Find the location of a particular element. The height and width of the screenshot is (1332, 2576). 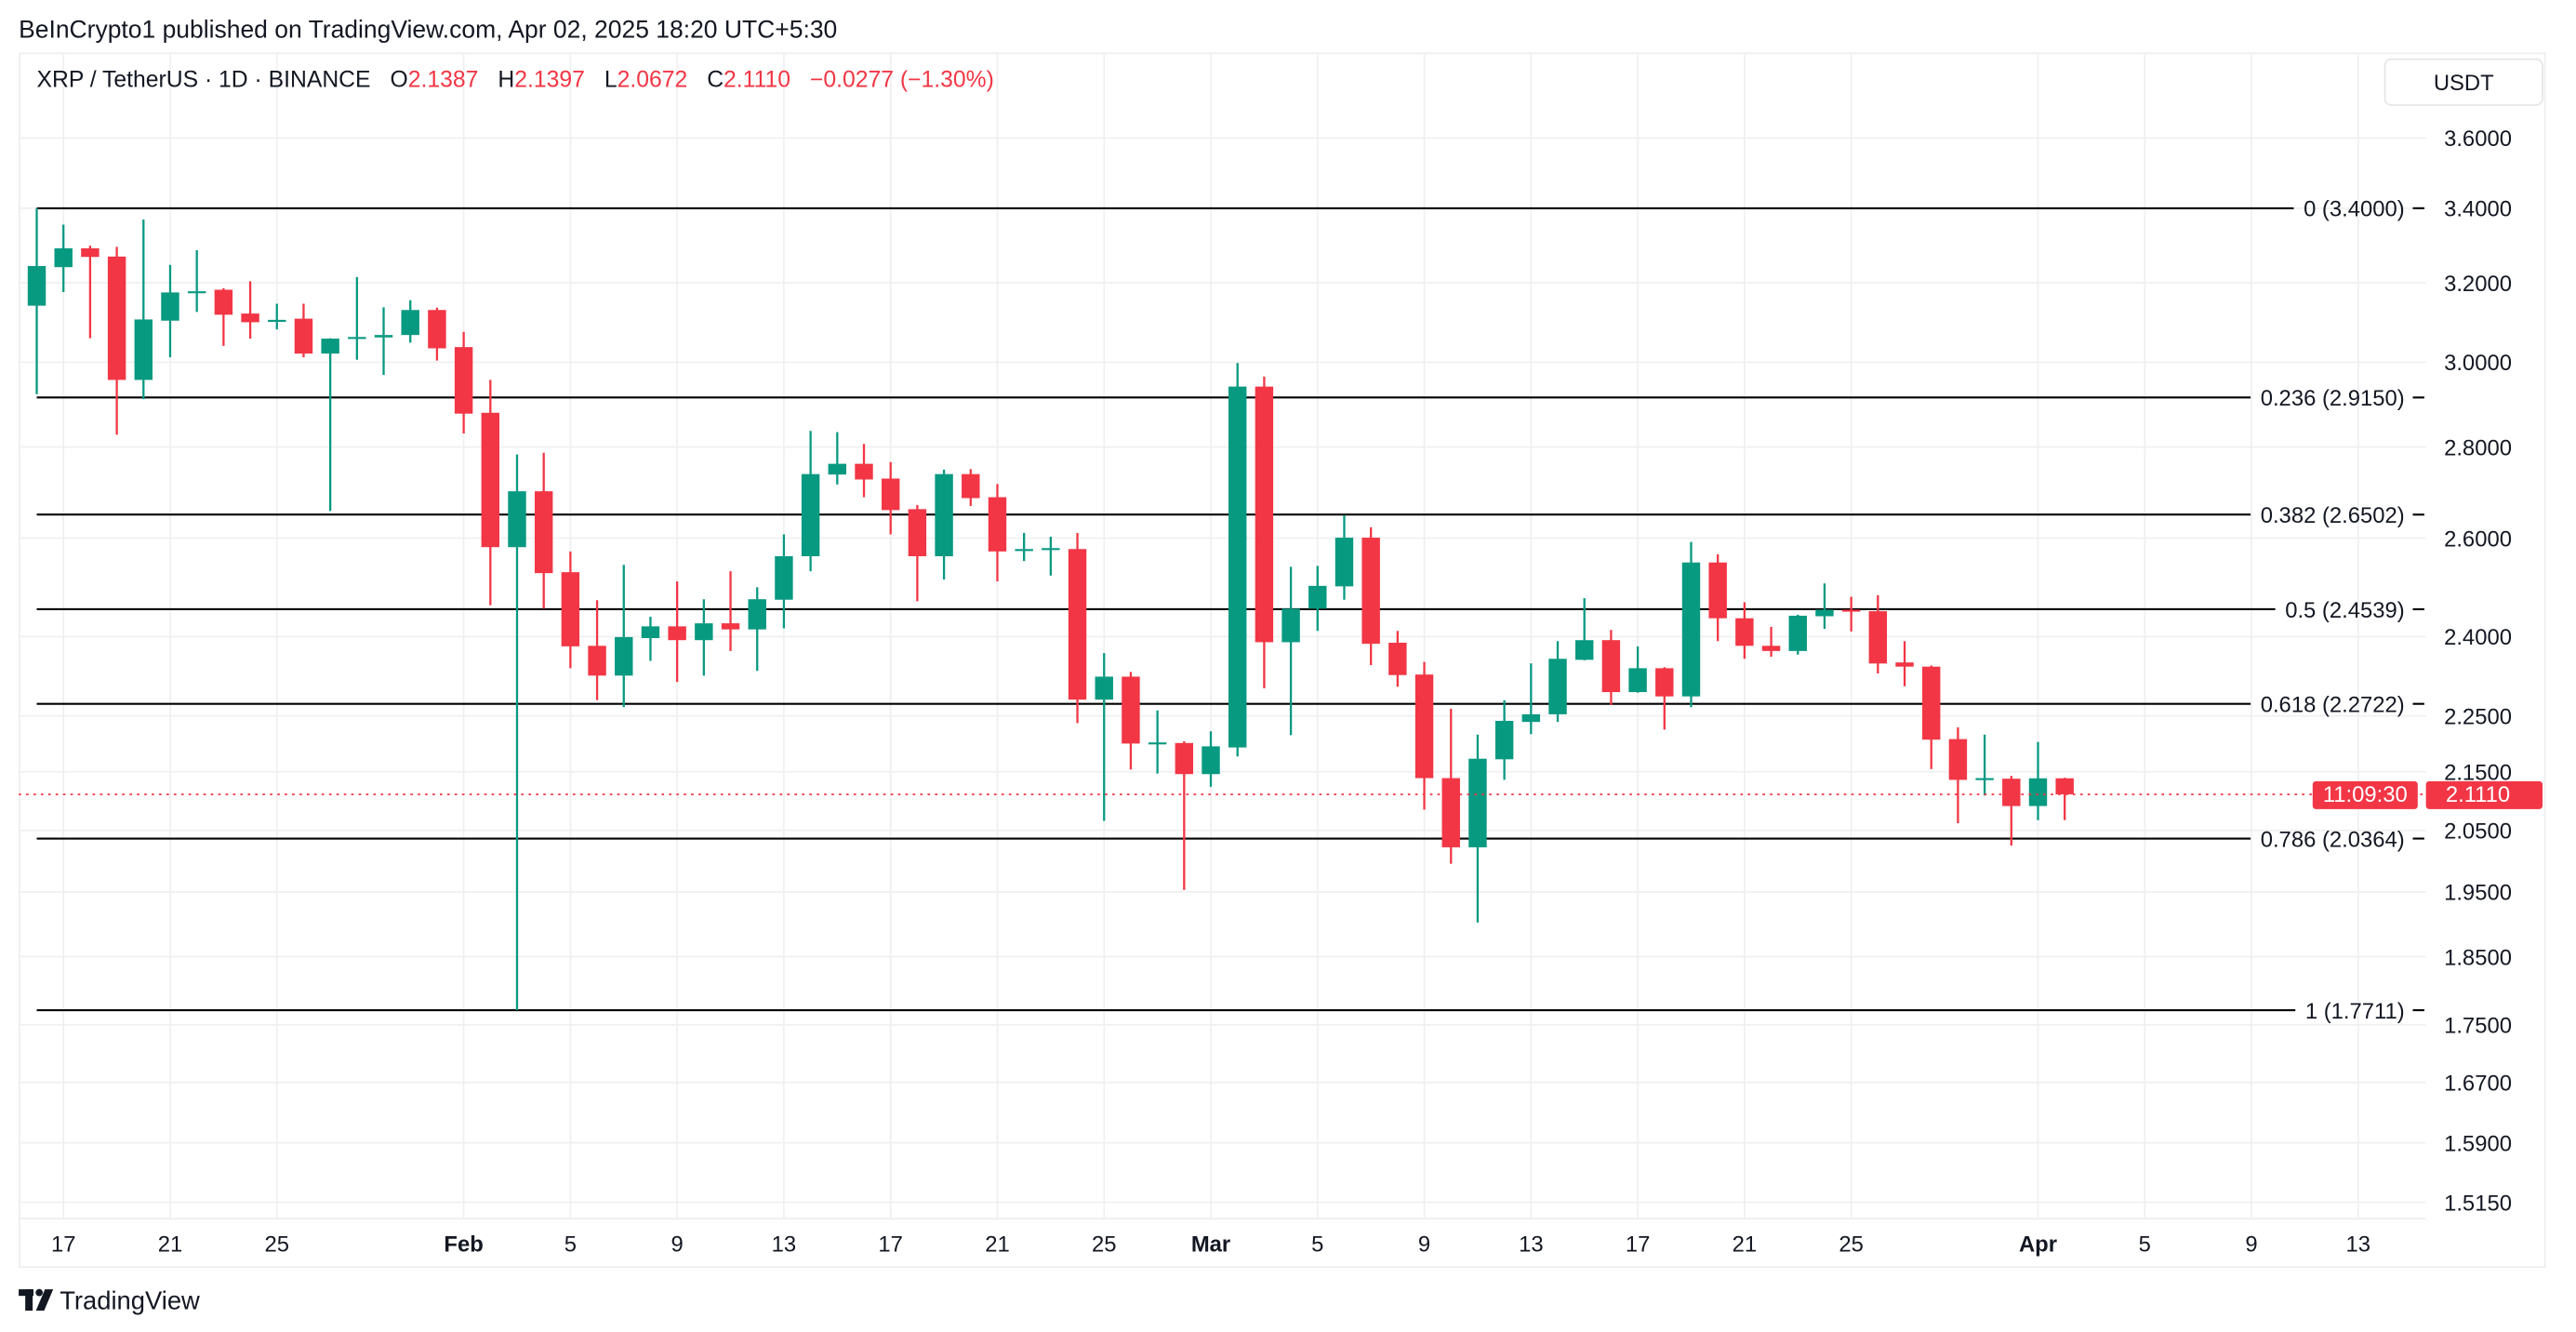

price-axis-label: 1.7500 is located at coordinates (2478, 1026).